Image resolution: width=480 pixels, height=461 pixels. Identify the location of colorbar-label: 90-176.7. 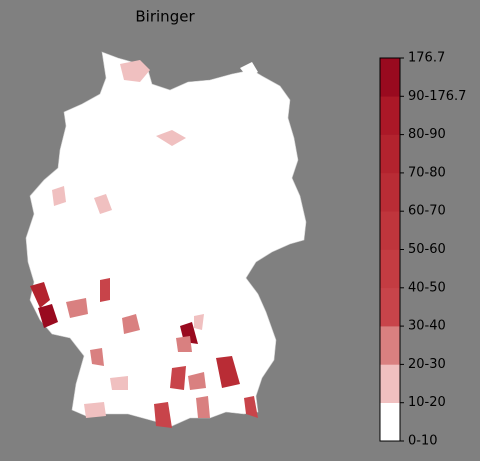
(437, 96).